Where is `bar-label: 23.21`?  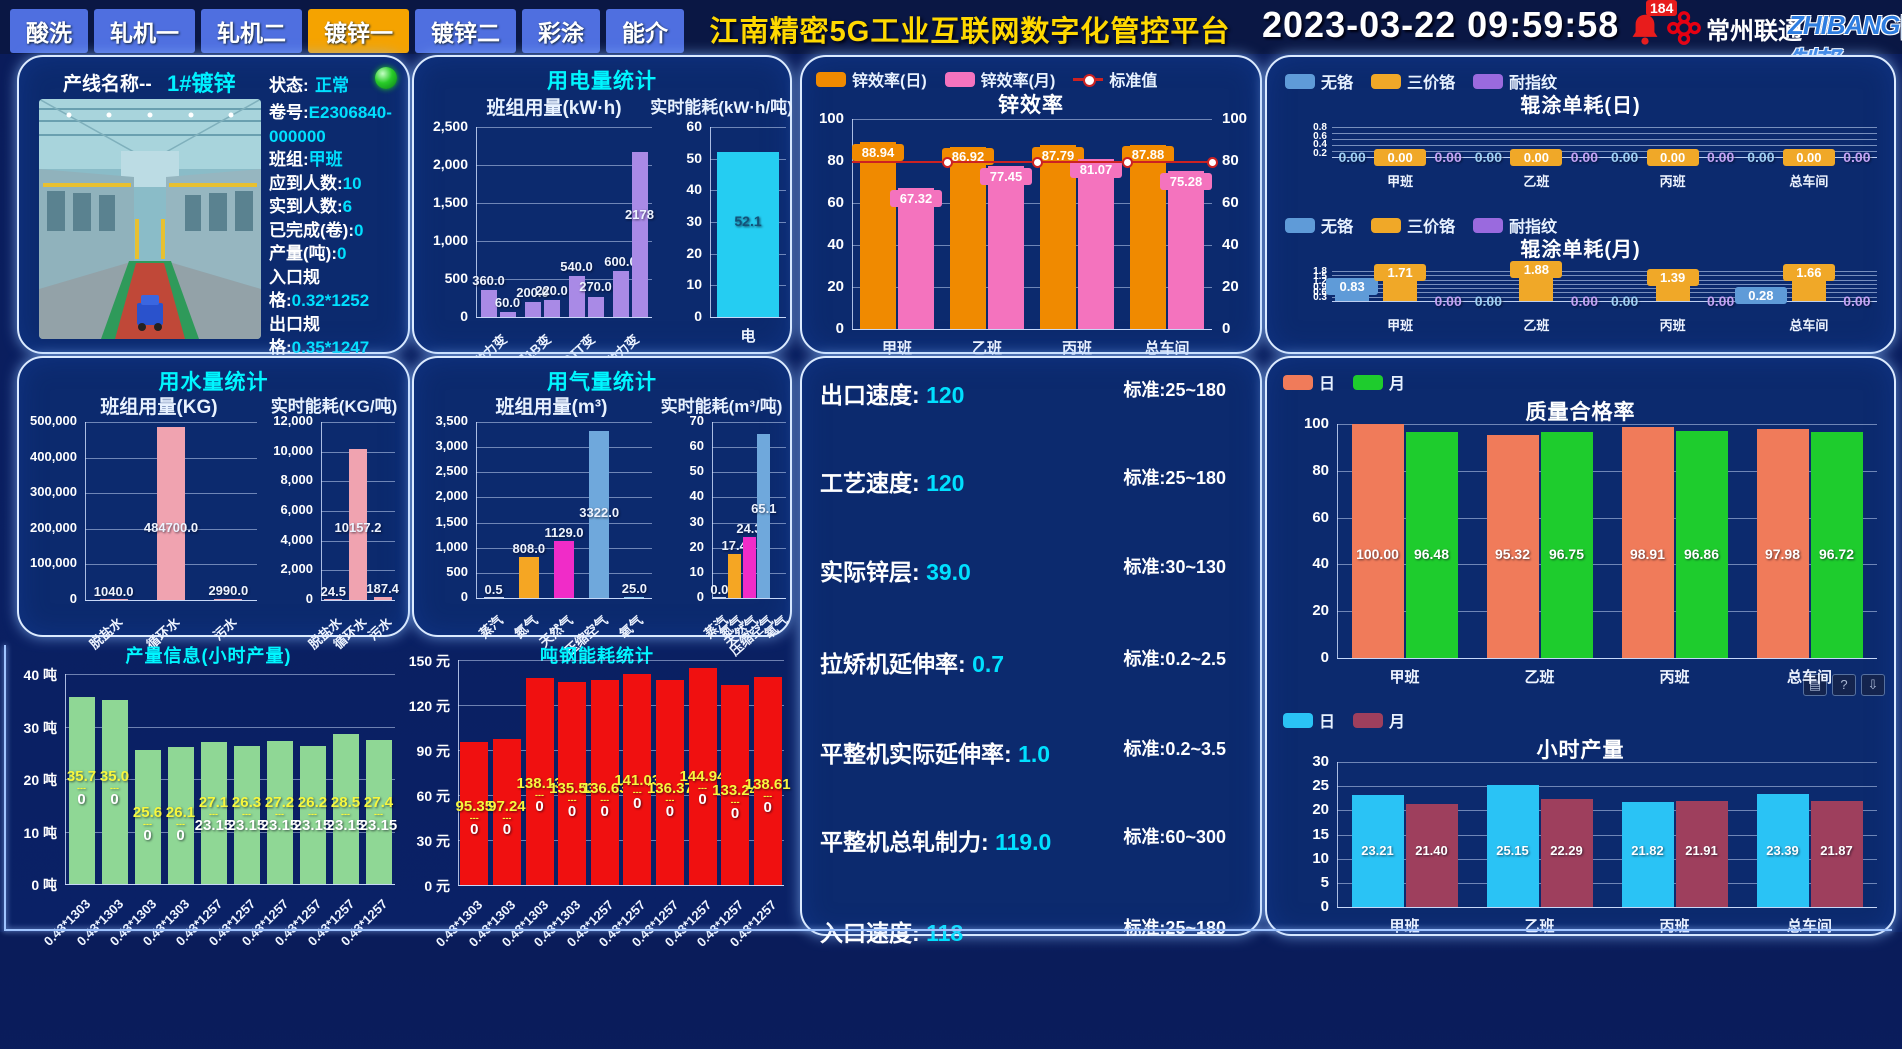
bar-label: 23.21 is located at coordinates (1377, 851).